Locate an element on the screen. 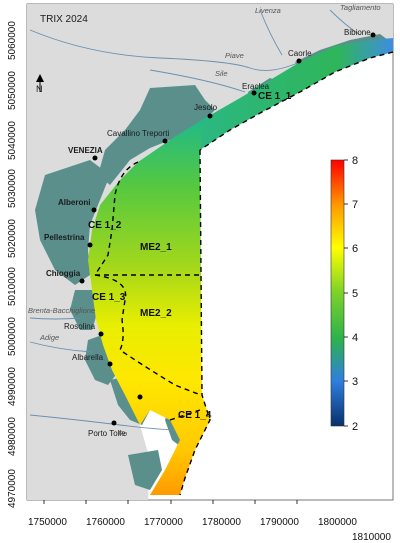 This screenshot has width=400, height=543. x-tick-label: 1770000 is located at coordinates (163, 522).